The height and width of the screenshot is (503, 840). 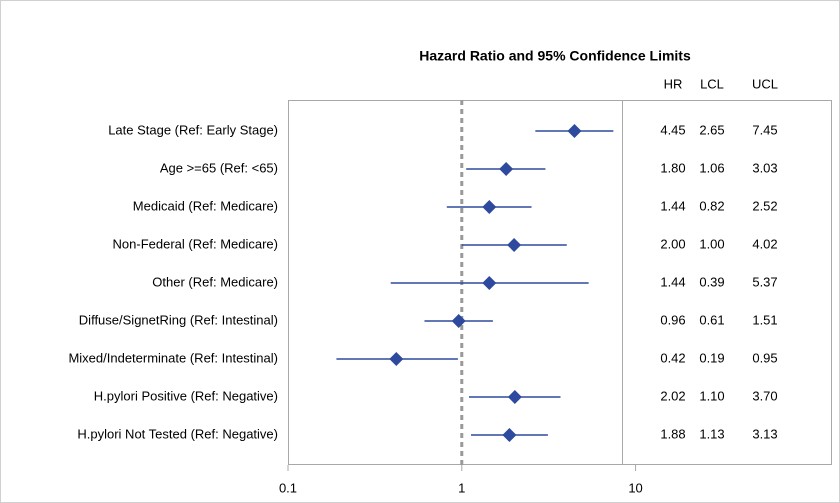 What do you see at coordinates (555, 56) in the screenshot?
I see `chart-title: Hazard Ratio and 95% Confidence Limits` at bounding box center [555, 56].